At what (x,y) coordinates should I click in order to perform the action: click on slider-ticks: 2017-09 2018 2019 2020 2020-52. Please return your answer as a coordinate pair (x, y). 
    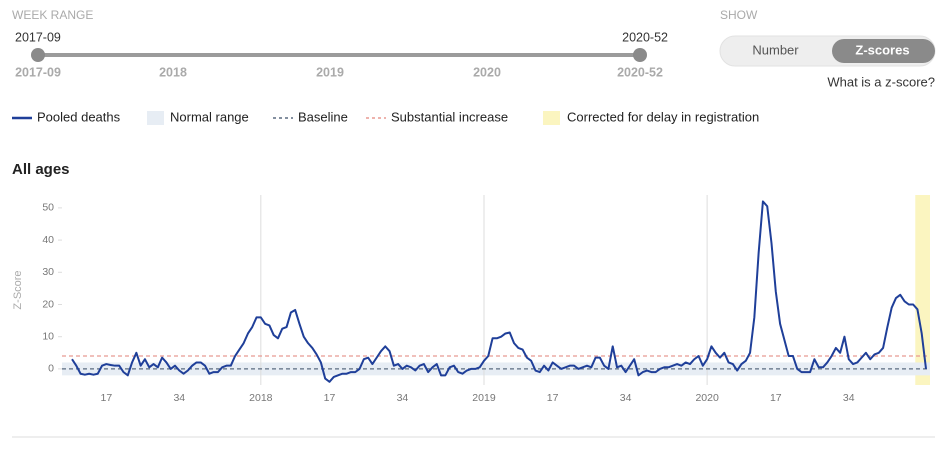
    Looking at the image, I should click on (339, 72).